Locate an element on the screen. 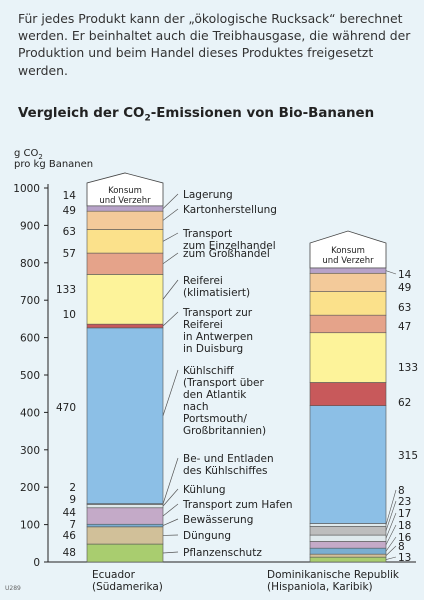 This screenshot has width=424, height=600. segment-label: (Transport über is located at coordinates (223, 383).